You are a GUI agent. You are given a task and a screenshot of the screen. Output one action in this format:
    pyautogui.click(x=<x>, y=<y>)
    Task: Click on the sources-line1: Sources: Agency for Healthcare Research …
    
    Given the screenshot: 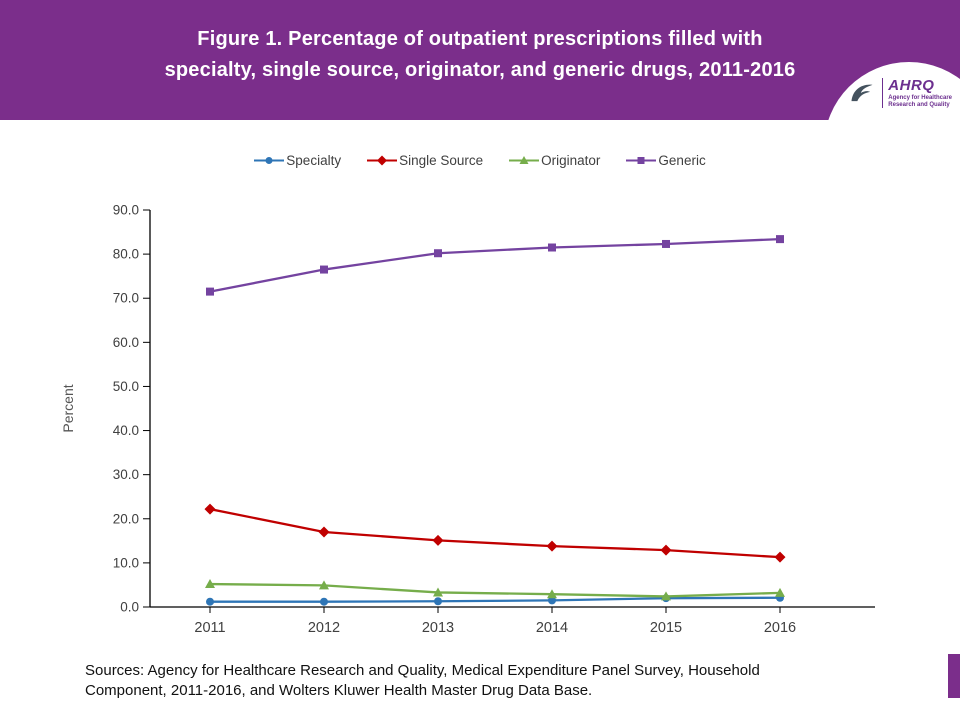 What is the action you would take?
    pyautogui.click(x=422, y=670)
    